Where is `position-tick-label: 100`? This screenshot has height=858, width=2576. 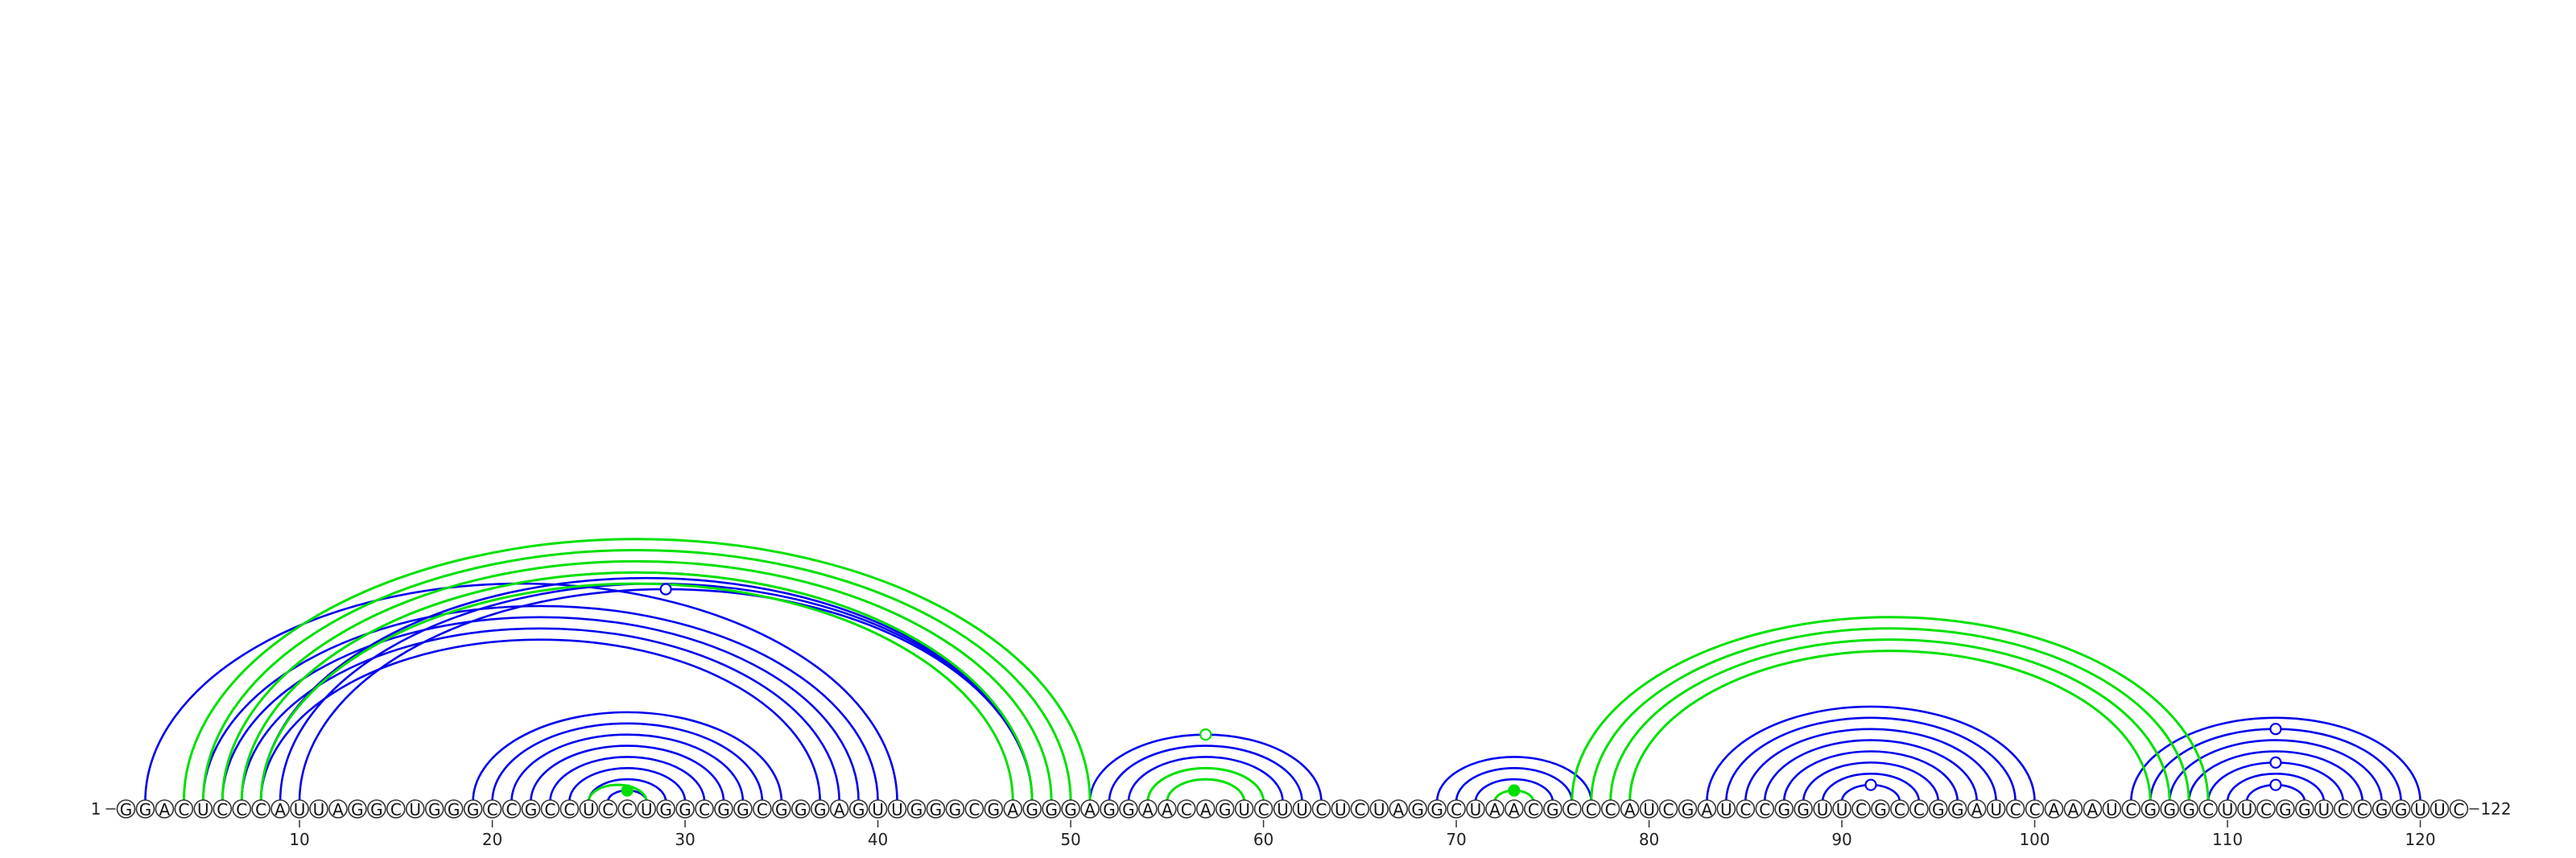 position-tick-label: 100 is located at coordinates (2034, 839).